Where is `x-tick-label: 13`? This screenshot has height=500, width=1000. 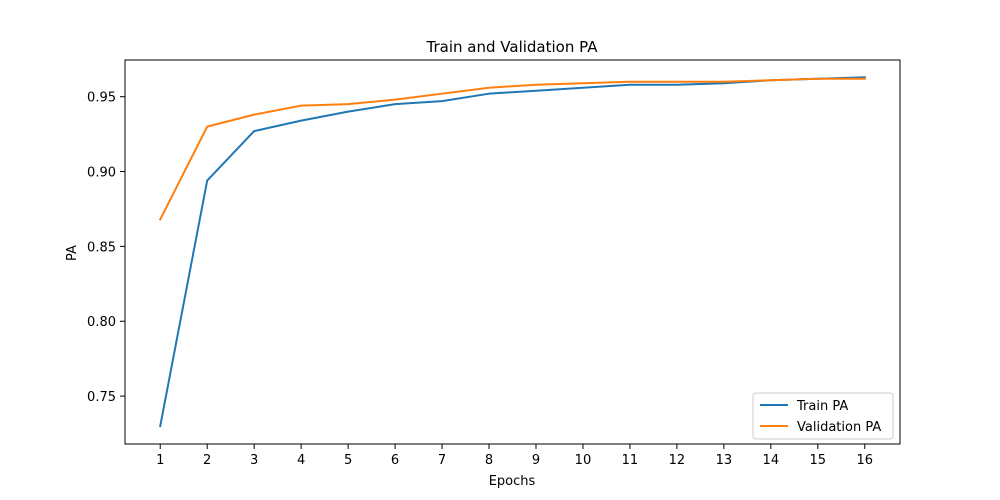
x-tick-label: 13 is located at coordinates (724, 460).